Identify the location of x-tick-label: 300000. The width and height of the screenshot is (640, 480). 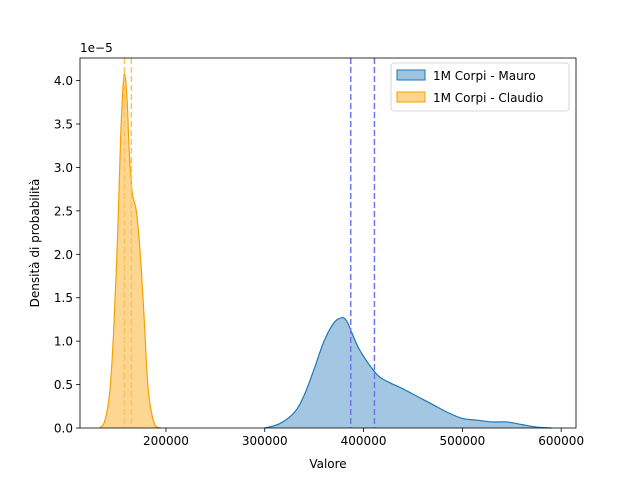
(265, 441).